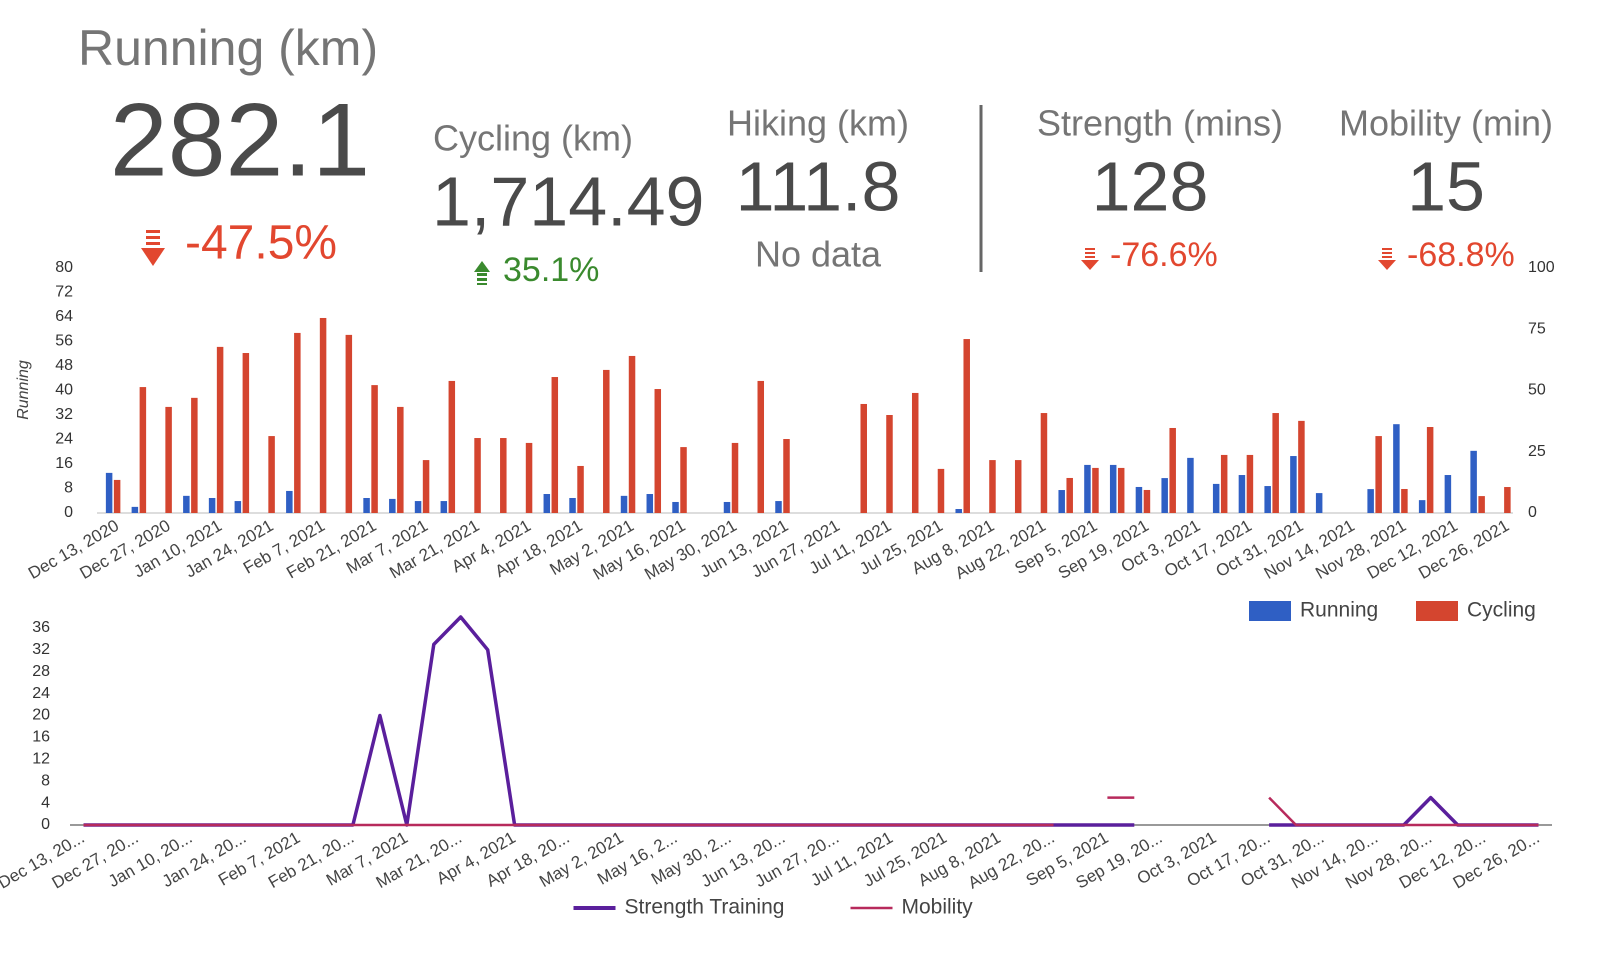  What do you see at coordinates (1461, 255) in the screenshot?
I see `scorecard-delta: -68.8%` at bounding box center [1461, 255].